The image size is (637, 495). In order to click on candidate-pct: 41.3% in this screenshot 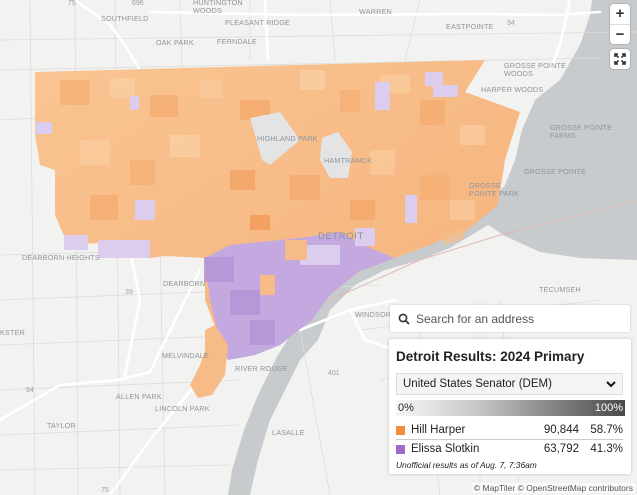, I will do `click(606, 449)`.